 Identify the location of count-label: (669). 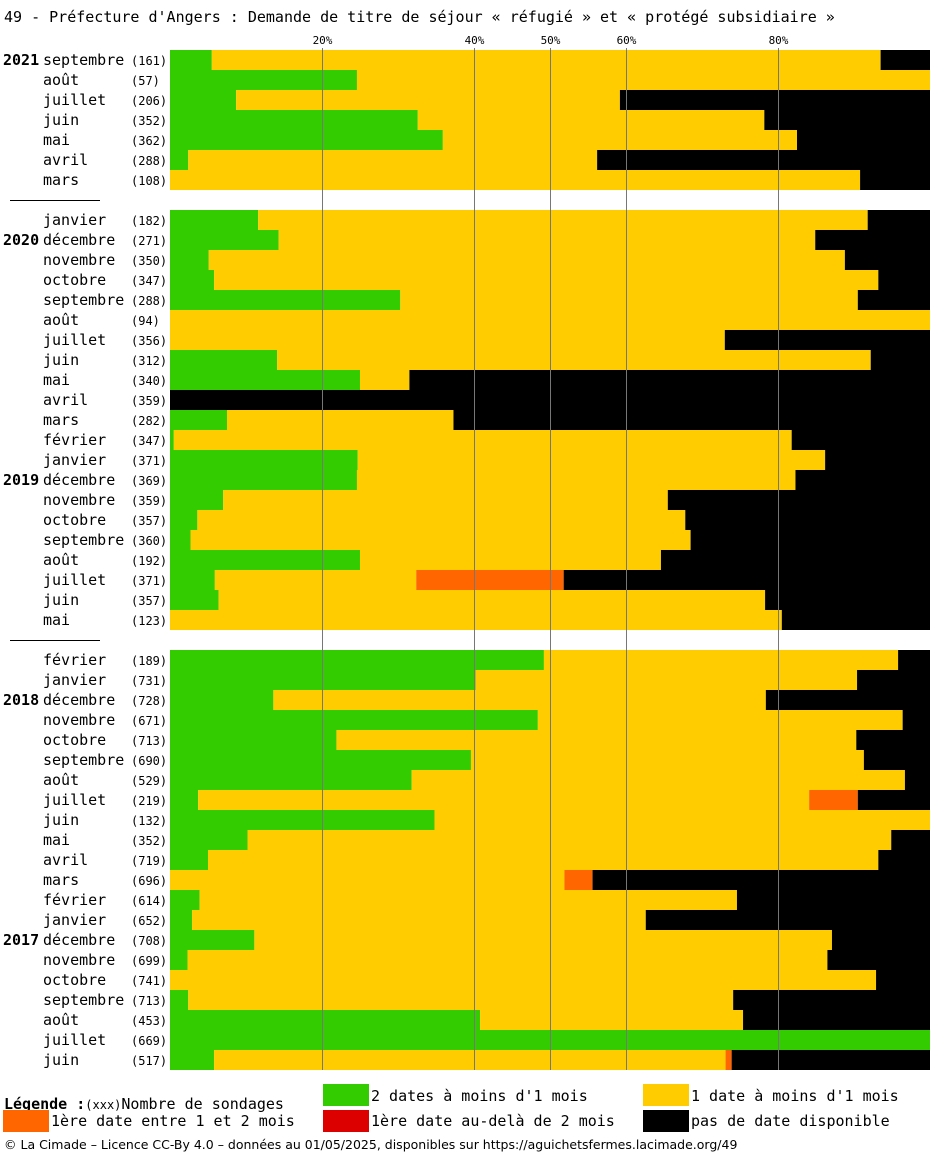
(149, 1041).